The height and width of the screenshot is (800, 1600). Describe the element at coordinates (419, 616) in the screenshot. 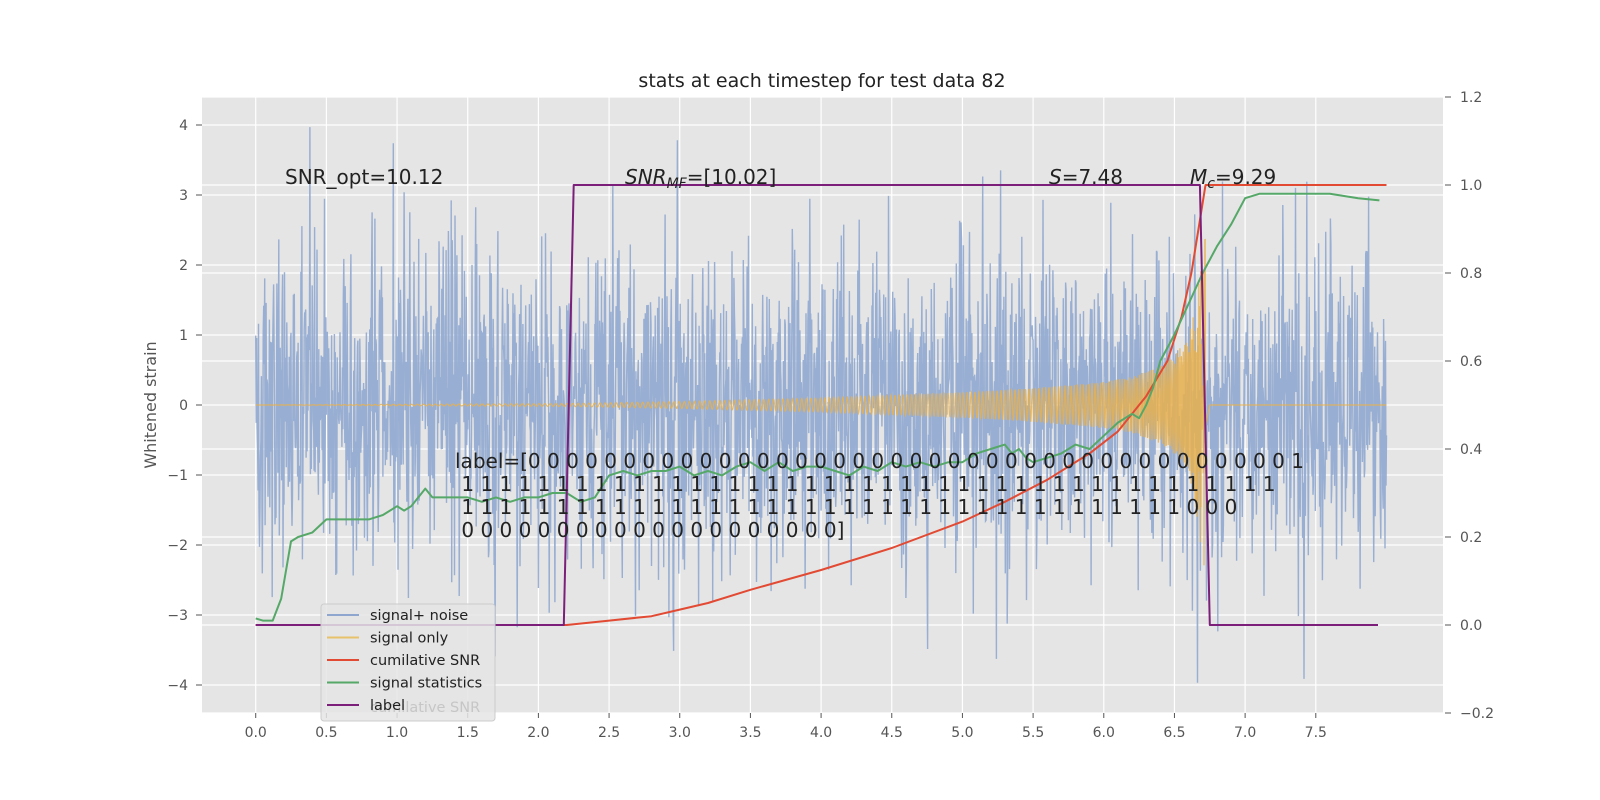

I see `legend-label: signal+ noise` at that location.